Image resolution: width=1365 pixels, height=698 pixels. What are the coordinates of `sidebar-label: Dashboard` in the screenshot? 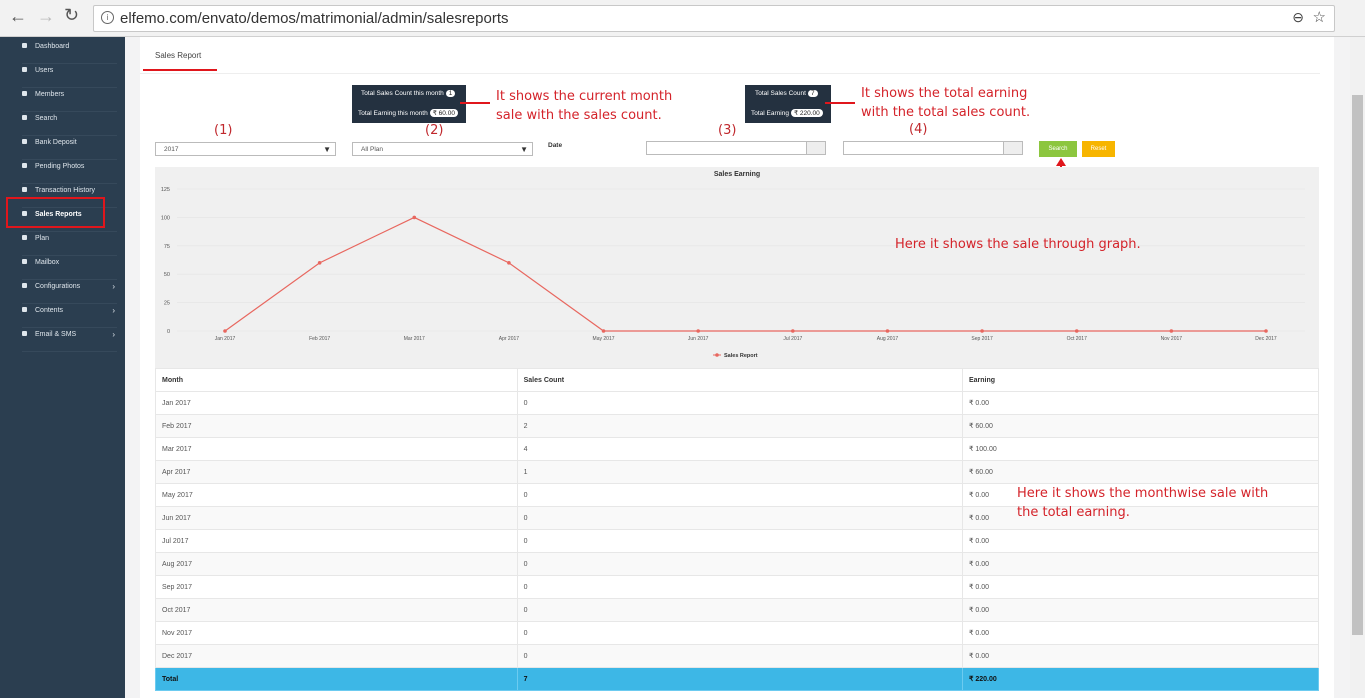 It's located at (52, 46).